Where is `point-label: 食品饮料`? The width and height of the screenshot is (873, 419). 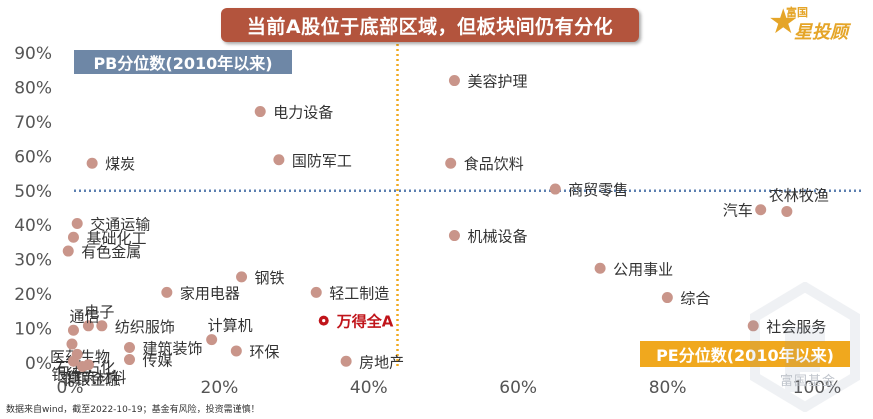 point-label: 食品饮料 is located at coordinates (494, 164).